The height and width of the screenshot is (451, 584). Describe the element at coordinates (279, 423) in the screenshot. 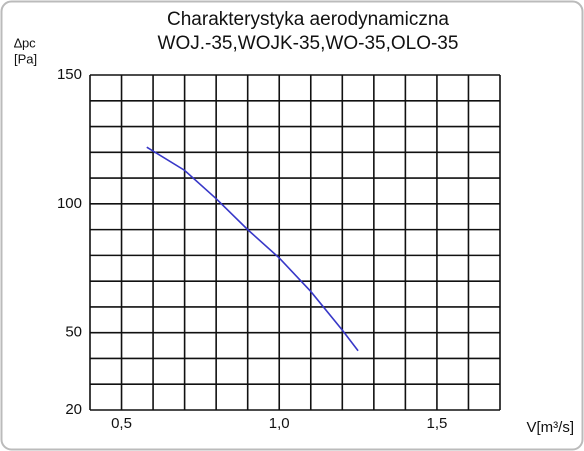

I see `x-tick-label: 1,0` at that location.